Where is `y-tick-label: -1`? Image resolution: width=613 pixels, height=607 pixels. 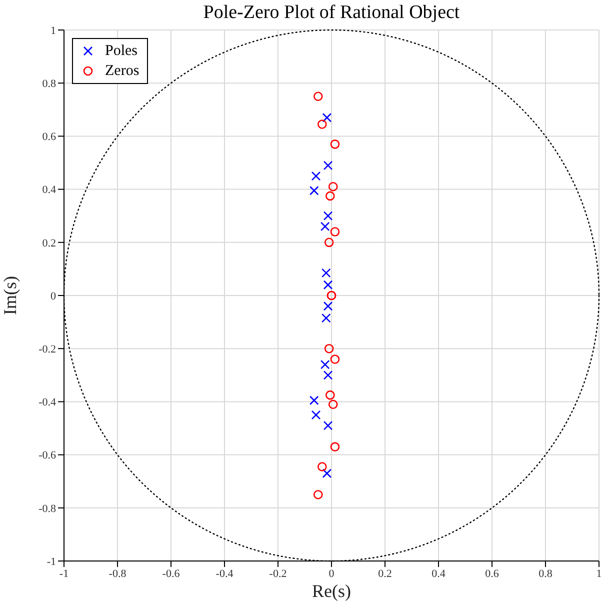 y-tick-label: -1 is located at coordinates (51, 562).